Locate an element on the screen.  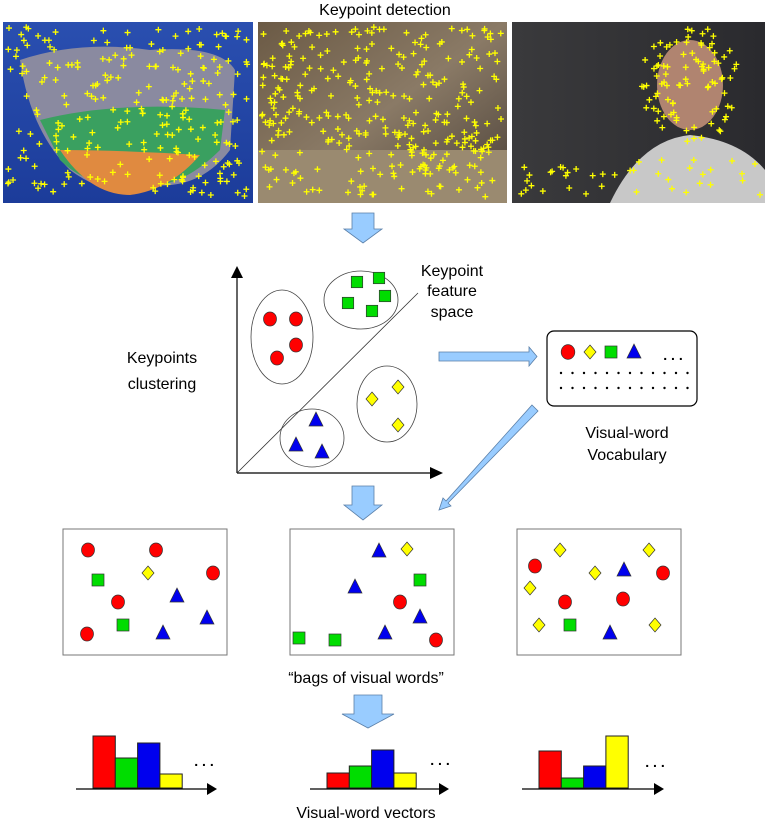
green-square-word is located at coordinates (379, 278).